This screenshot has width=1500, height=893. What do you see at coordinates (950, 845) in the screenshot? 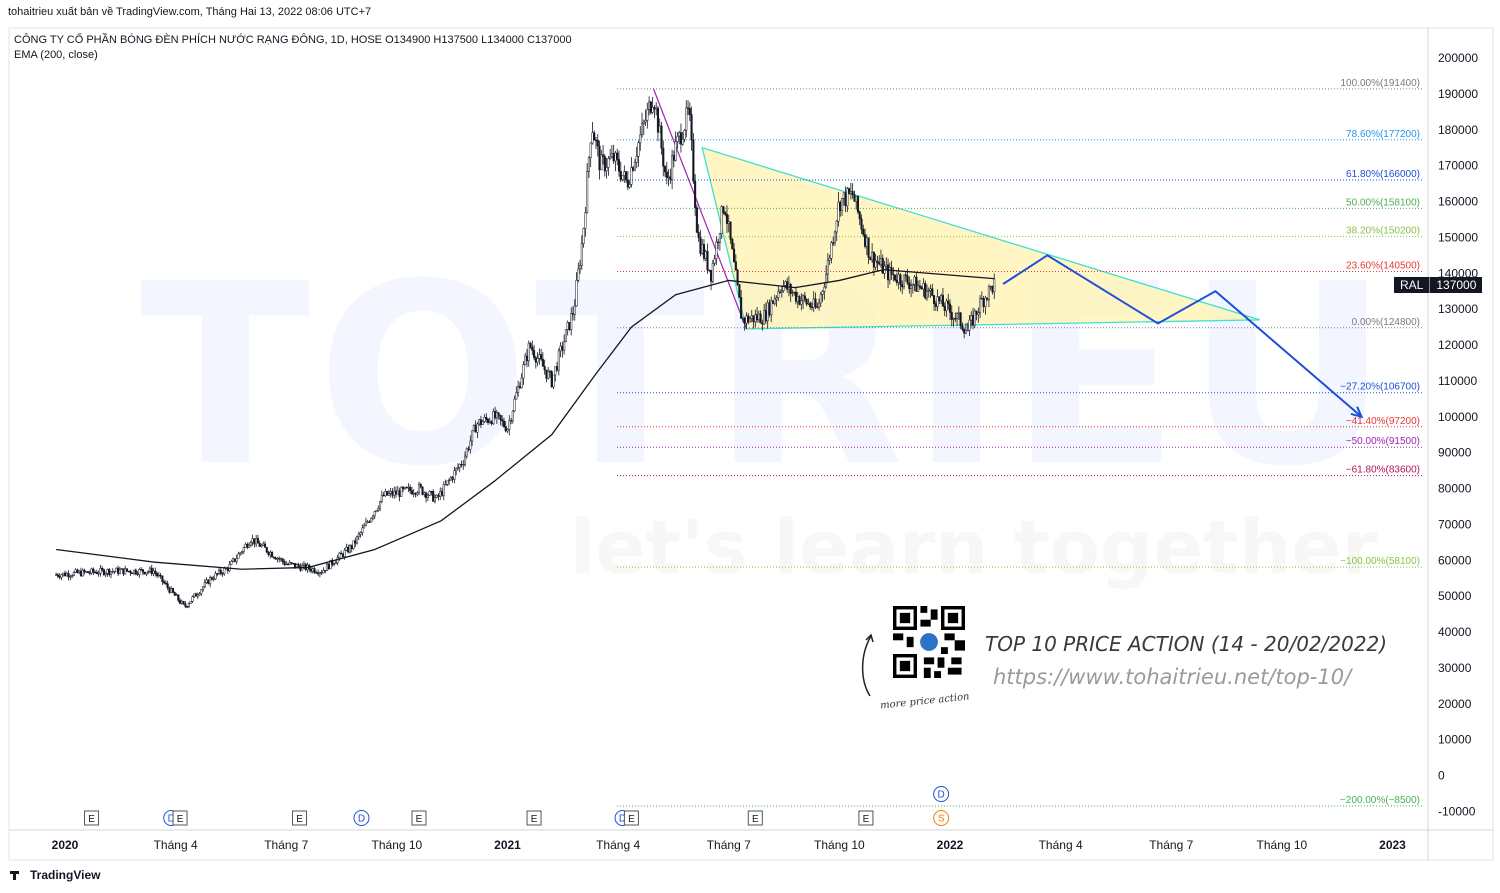
I see `x-tick-label: 2022` at bounding box center [950, 845].